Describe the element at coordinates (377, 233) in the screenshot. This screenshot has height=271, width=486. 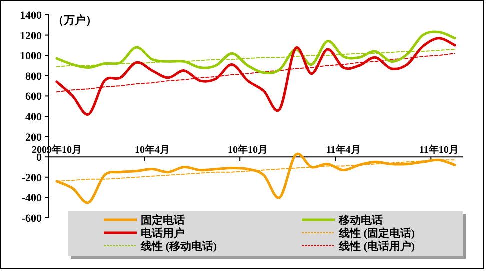
I see `legend-label: 线性 (固定电话)` at that location.